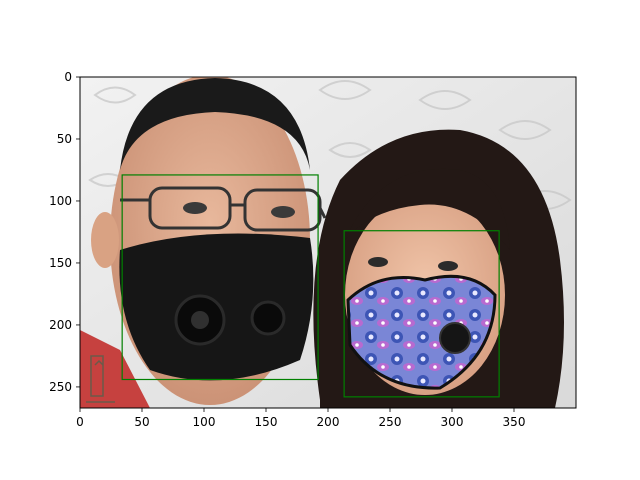 The width and height of the screenshot is (640, 480). What do you see at coordinates (390, 422) in the screenshot?
I see `x-tick-label: 250` at bounding box center [390, 422].